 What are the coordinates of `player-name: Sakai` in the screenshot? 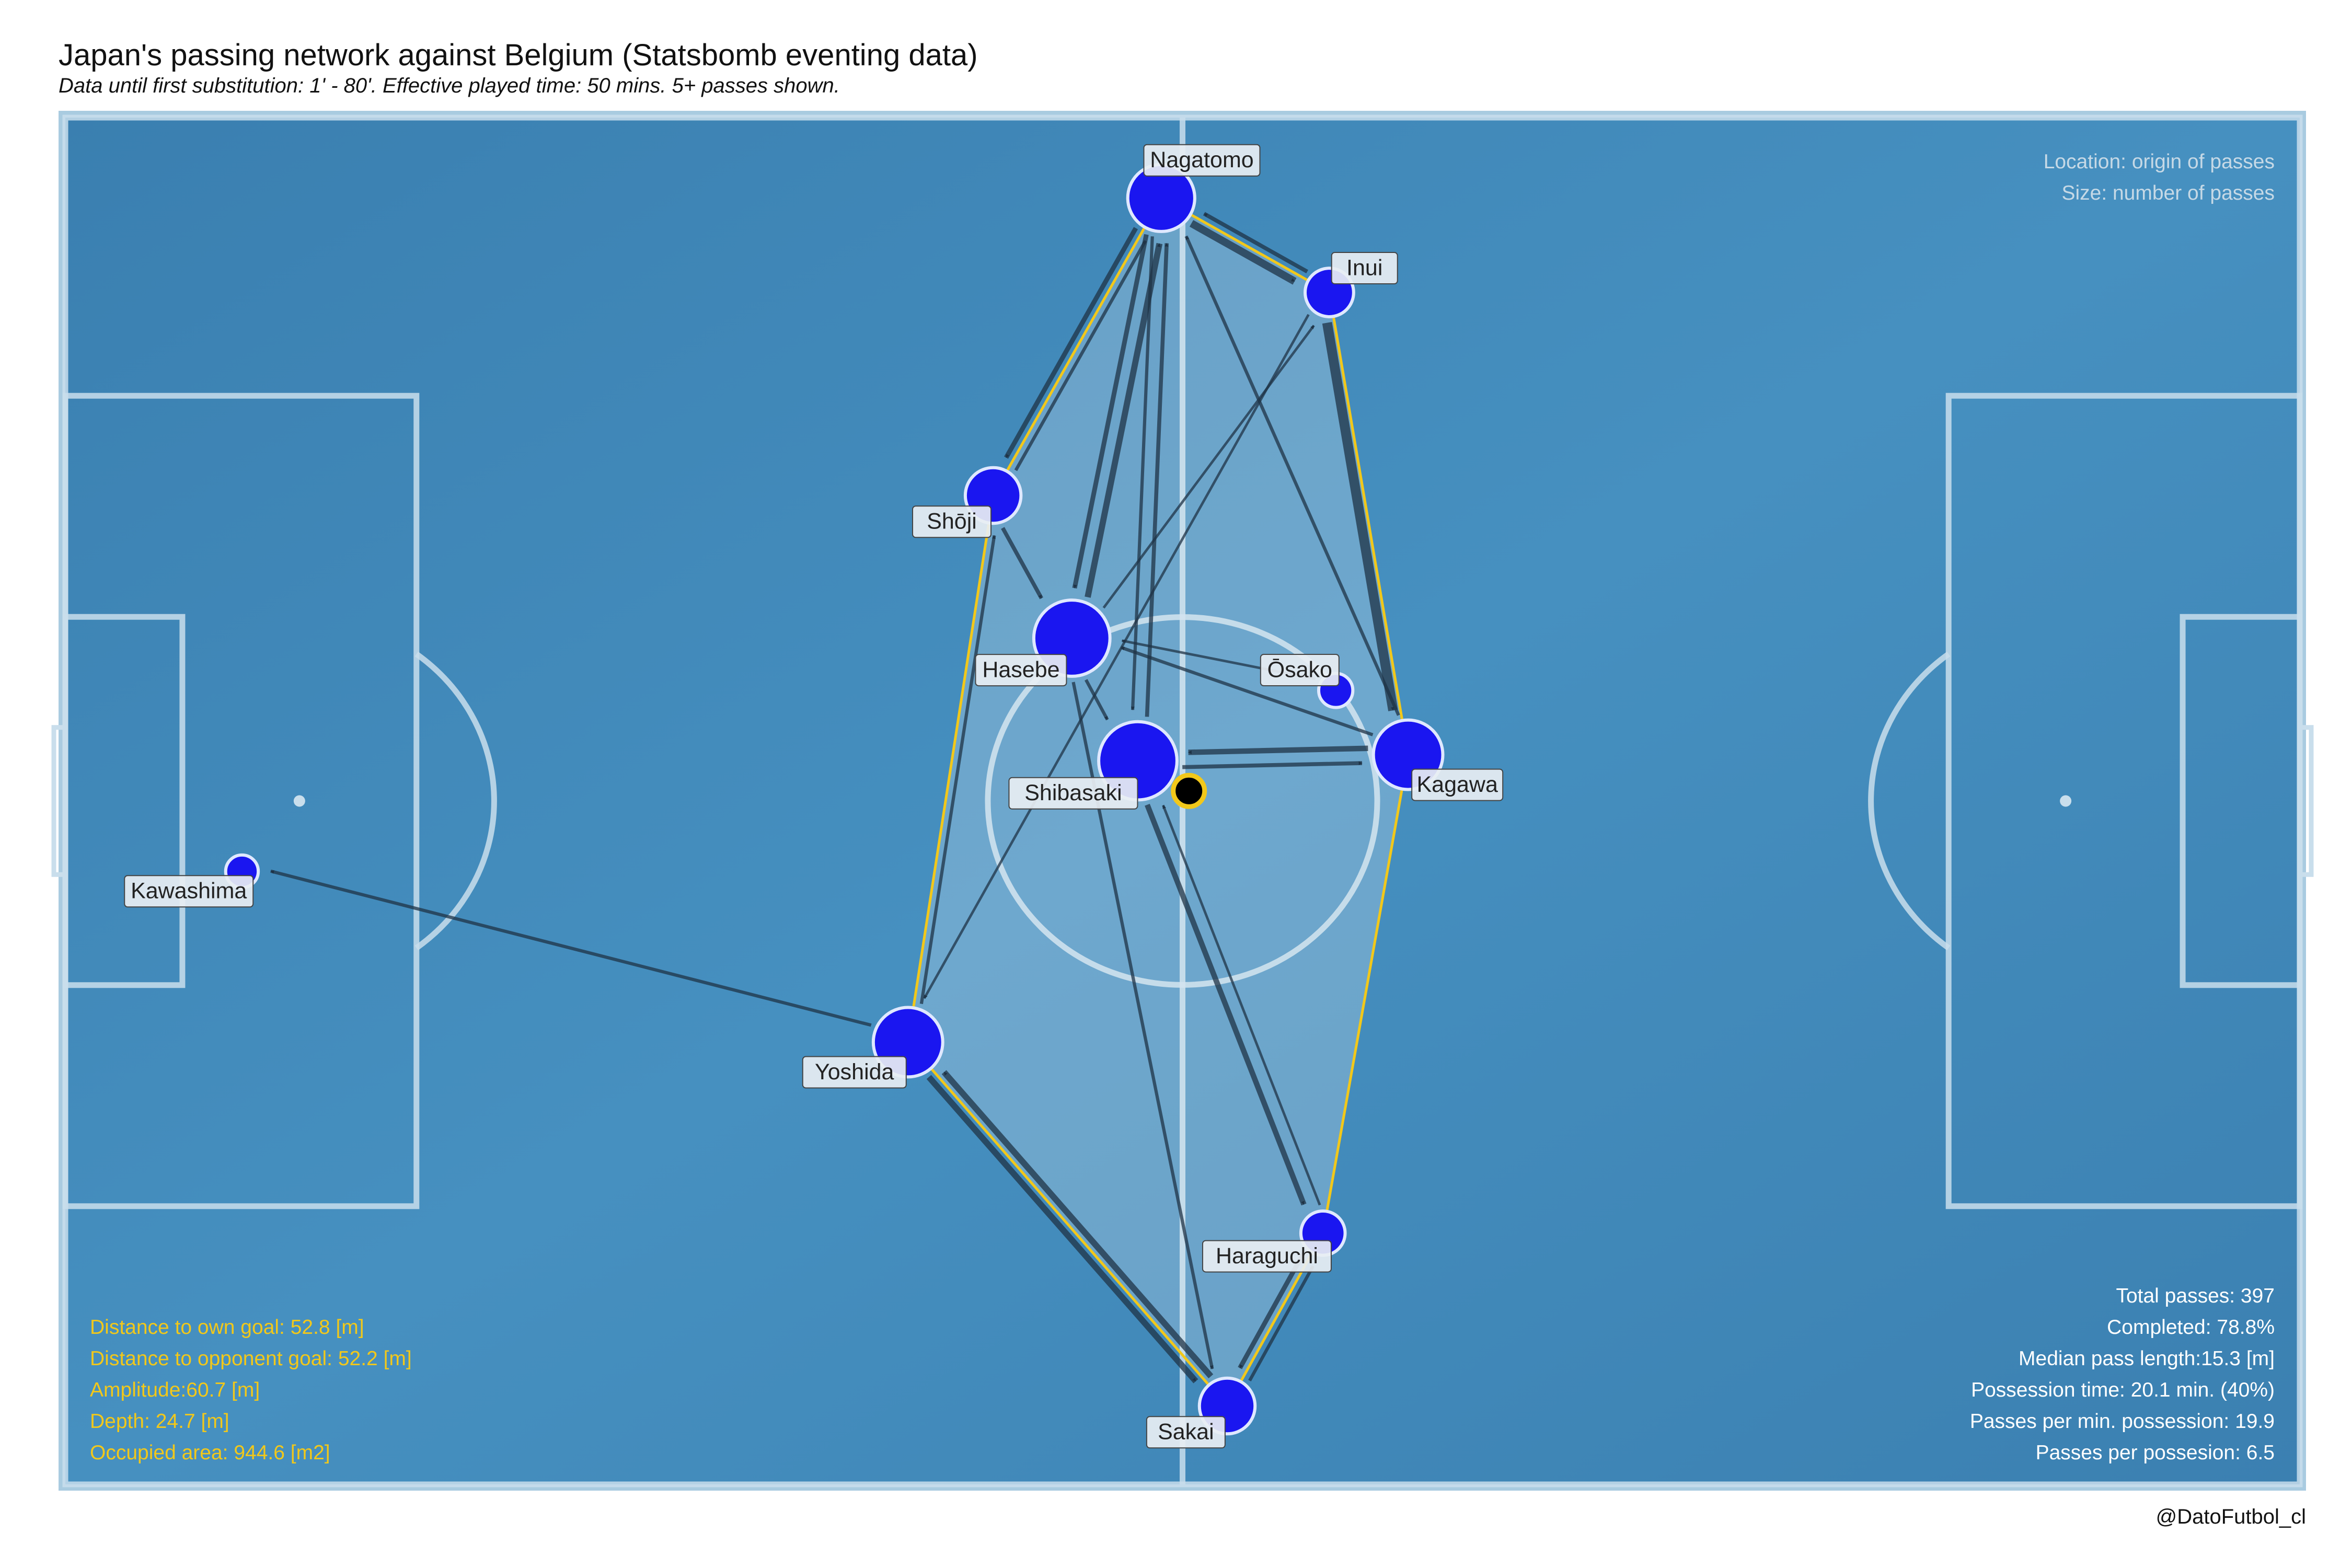 It's located at (1186, 1432).